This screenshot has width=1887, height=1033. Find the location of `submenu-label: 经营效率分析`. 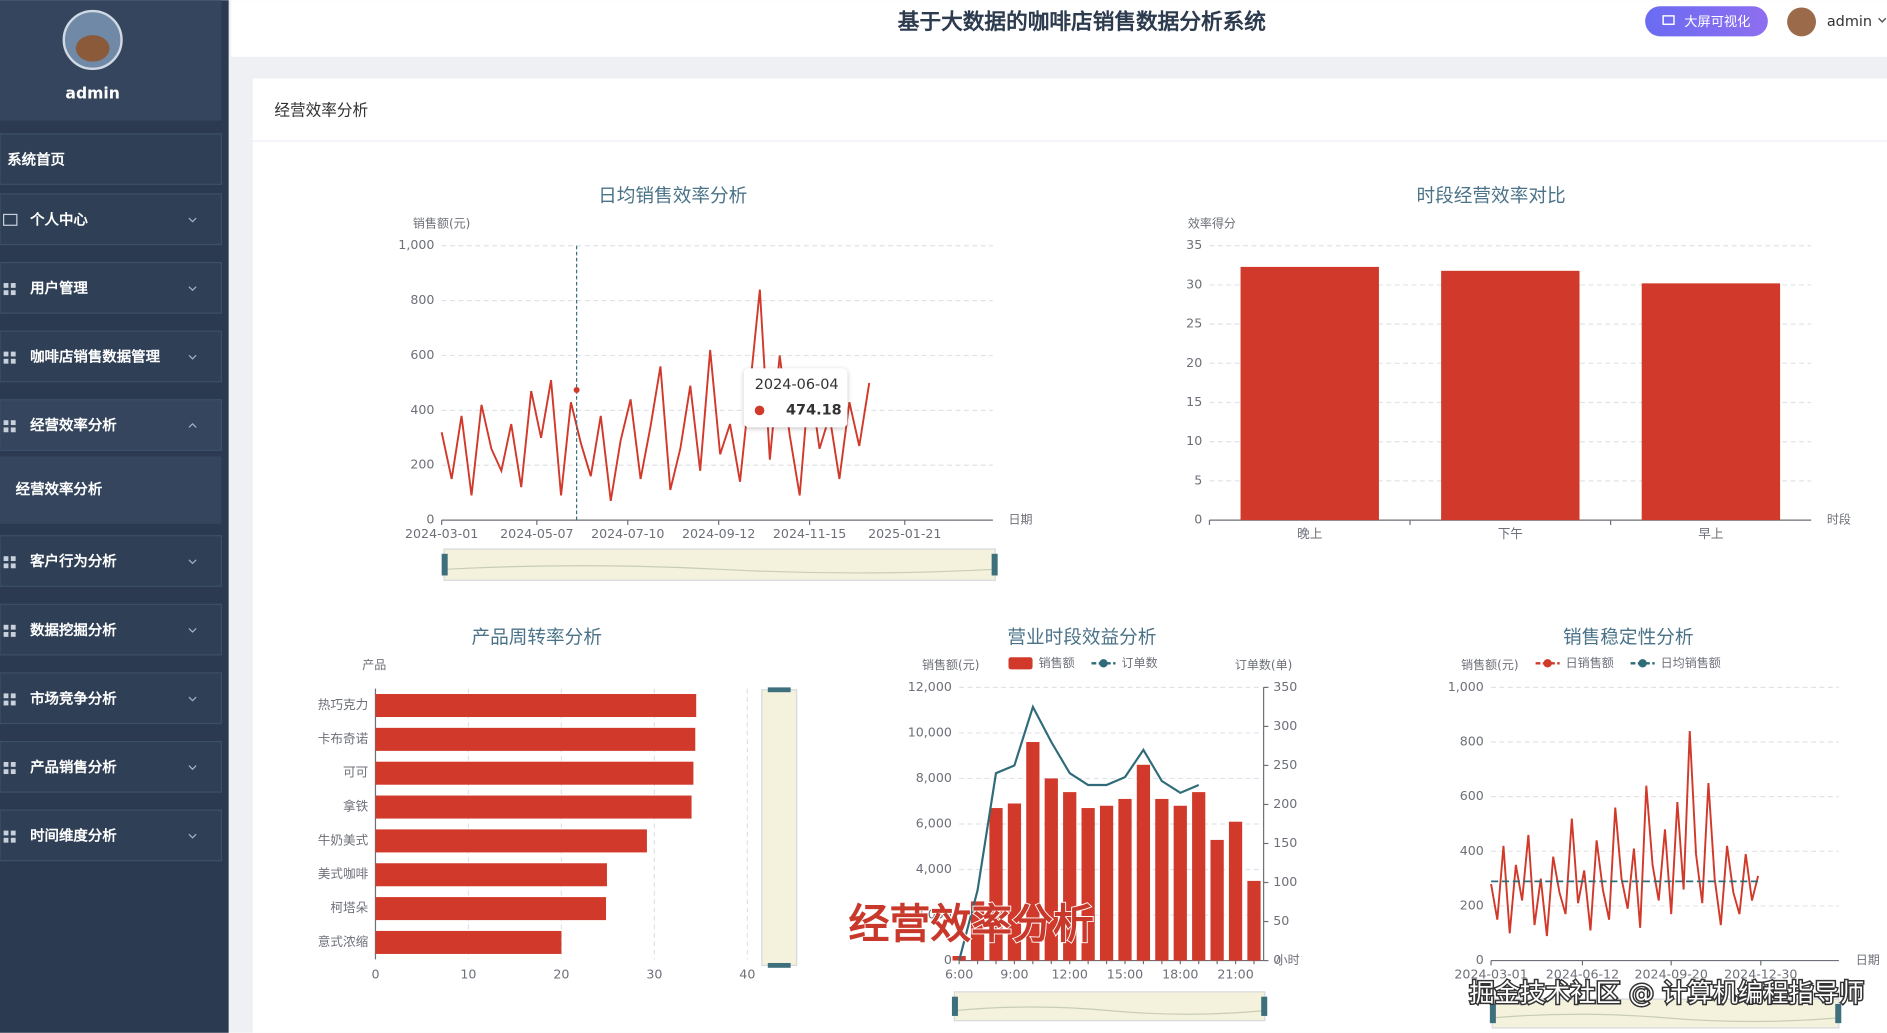

submenu-label: 经营效率分析 is located at coordinates (59, 489).